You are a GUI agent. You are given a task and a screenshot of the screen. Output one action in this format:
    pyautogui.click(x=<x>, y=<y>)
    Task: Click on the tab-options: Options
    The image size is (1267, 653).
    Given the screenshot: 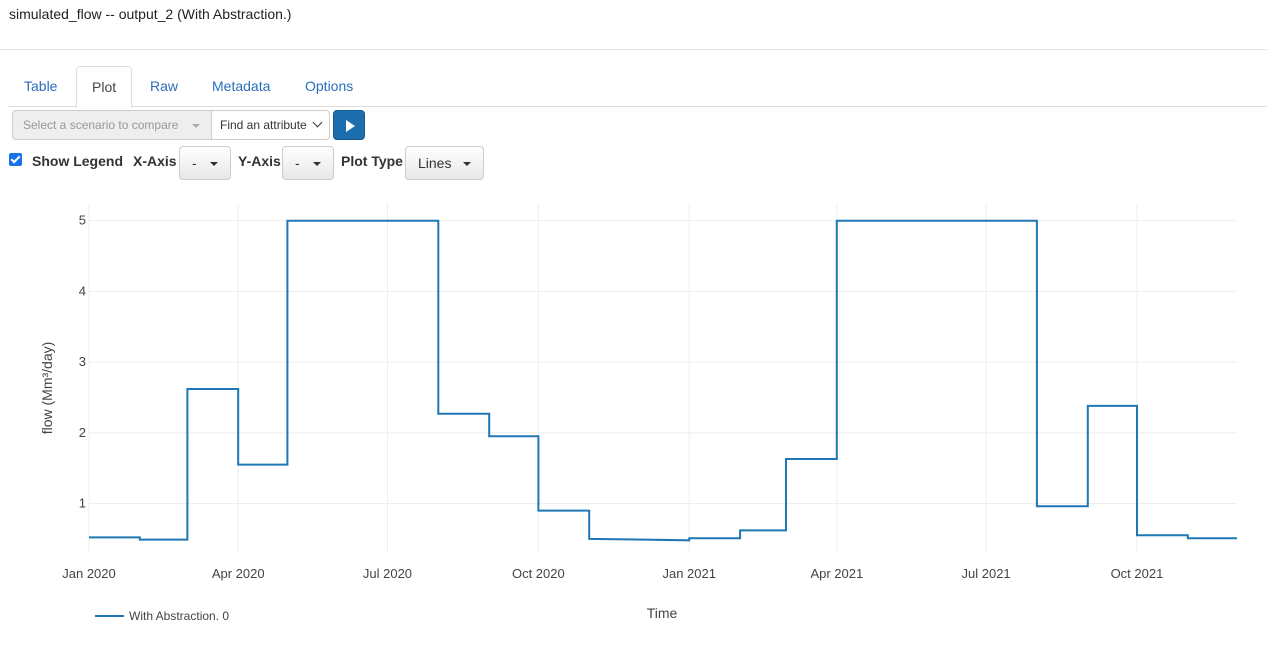 What is the action you would take?
    pyautogui.click(x=329, y=86)
    